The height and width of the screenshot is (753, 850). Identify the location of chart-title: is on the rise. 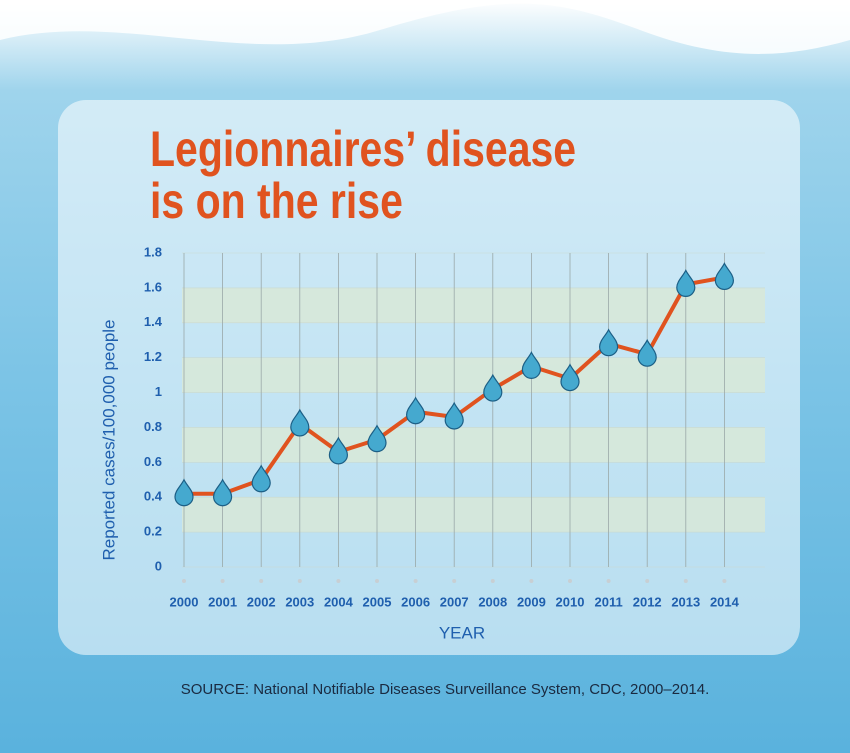
(276, 201).